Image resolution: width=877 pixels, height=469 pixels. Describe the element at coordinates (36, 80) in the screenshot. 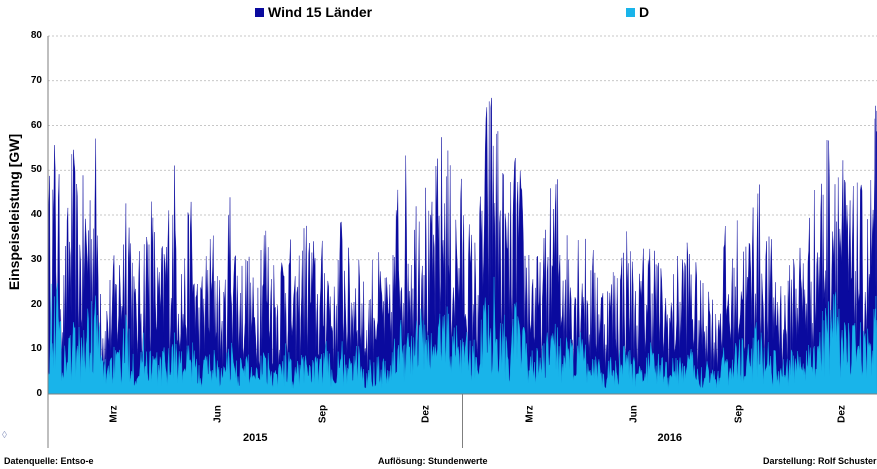

I see `y-tick-70: 70` at that location.